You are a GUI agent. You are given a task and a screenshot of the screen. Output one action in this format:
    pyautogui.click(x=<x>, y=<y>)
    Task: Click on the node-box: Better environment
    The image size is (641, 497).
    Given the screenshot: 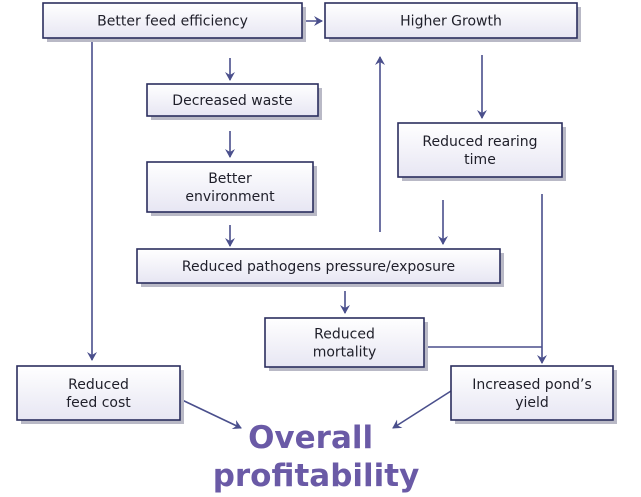 What is the action you would take?
    pyautogui.click(x=231, y=188)
    